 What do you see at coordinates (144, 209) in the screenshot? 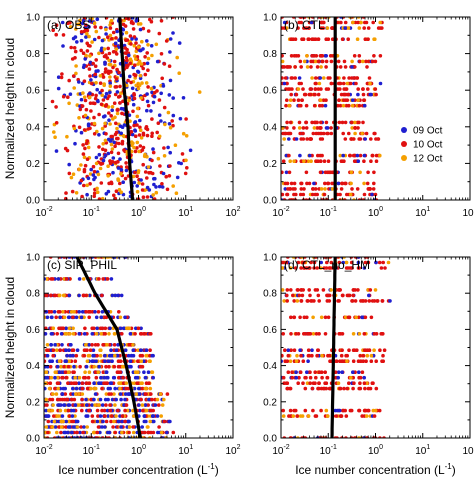
I see `x-tick-exp: 0` at bounding box center [144, 209].